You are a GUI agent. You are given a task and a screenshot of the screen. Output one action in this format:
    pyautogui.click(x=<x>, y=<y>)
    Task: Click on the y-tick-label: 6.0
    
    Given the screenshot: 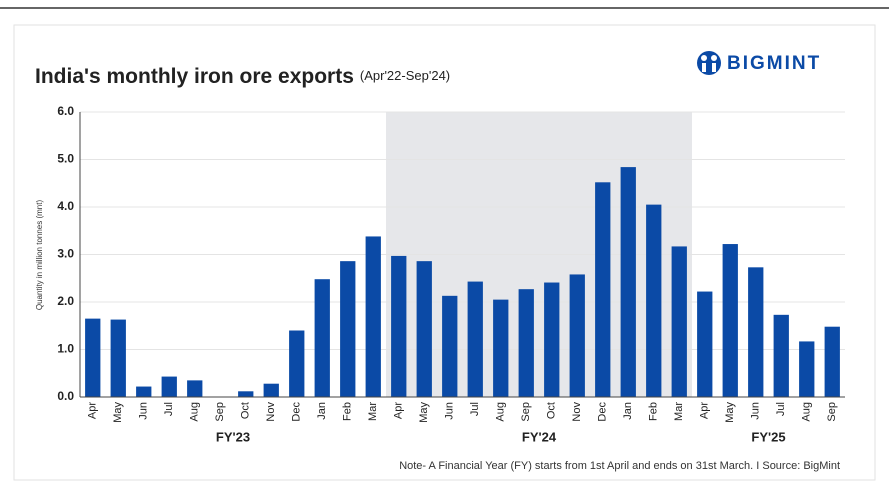 What is the action you would take?
    pyautogui.click(x=65, y=111)
    